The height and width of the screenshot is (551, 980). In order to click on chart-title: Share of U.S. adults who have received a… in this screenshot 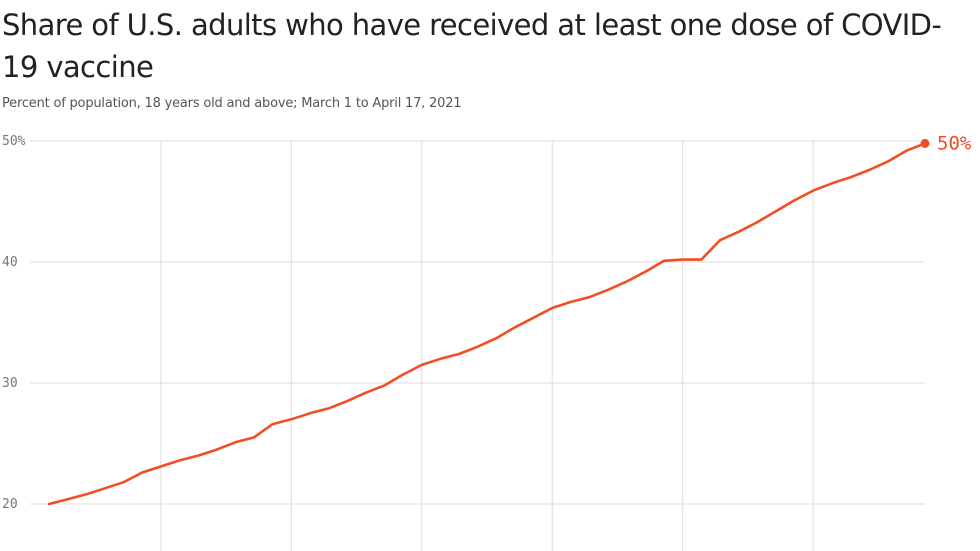, I will do `click(472, 46)`.